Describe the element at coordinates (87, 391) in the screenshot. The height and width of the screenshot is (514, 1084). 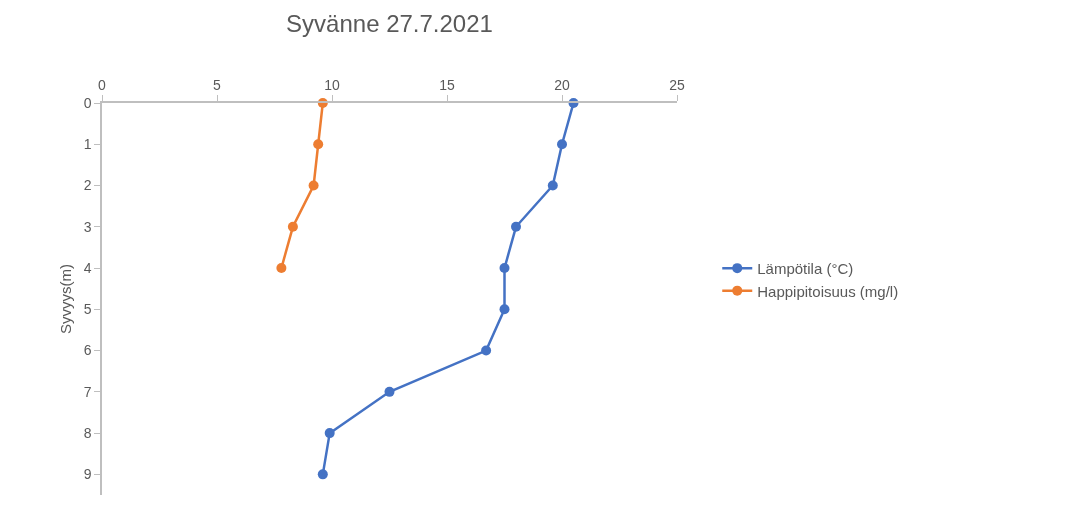
I see `y-tick-label: 7` at that location.